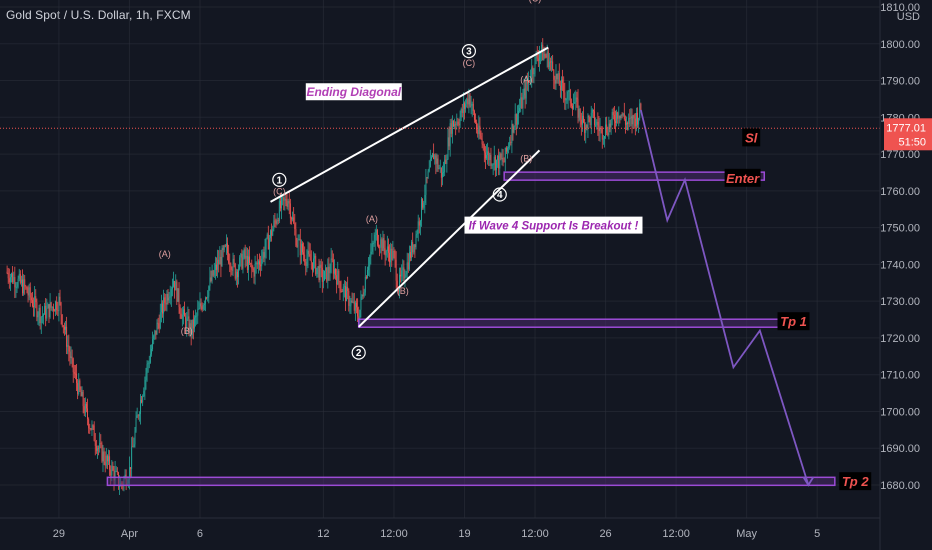  I want to click on x-tick-label: 29, so click(59, 534).